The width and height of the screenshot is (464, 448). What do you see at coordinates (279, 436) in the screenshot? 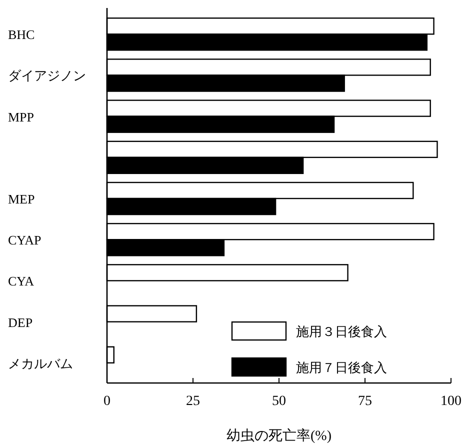
I see `x-axis-title: 幼虫の死亡率(%)` at bounding box center [279, 436].